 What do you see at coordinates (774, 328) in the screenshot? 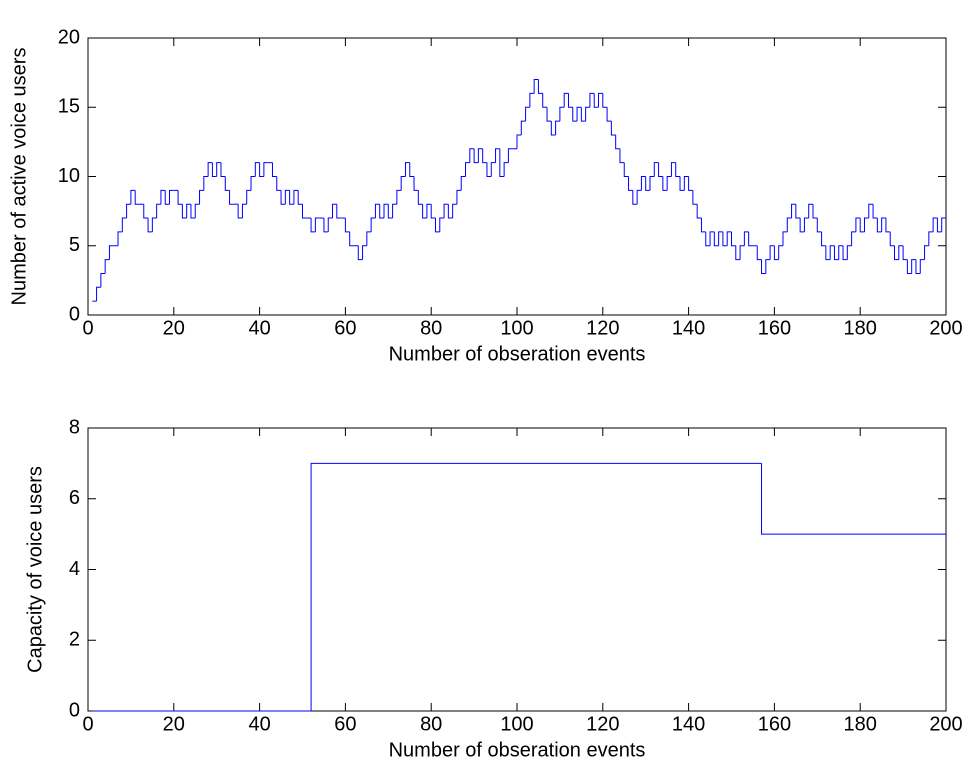
I see `x-tick-label: 160` at bounding box center [774, 328].